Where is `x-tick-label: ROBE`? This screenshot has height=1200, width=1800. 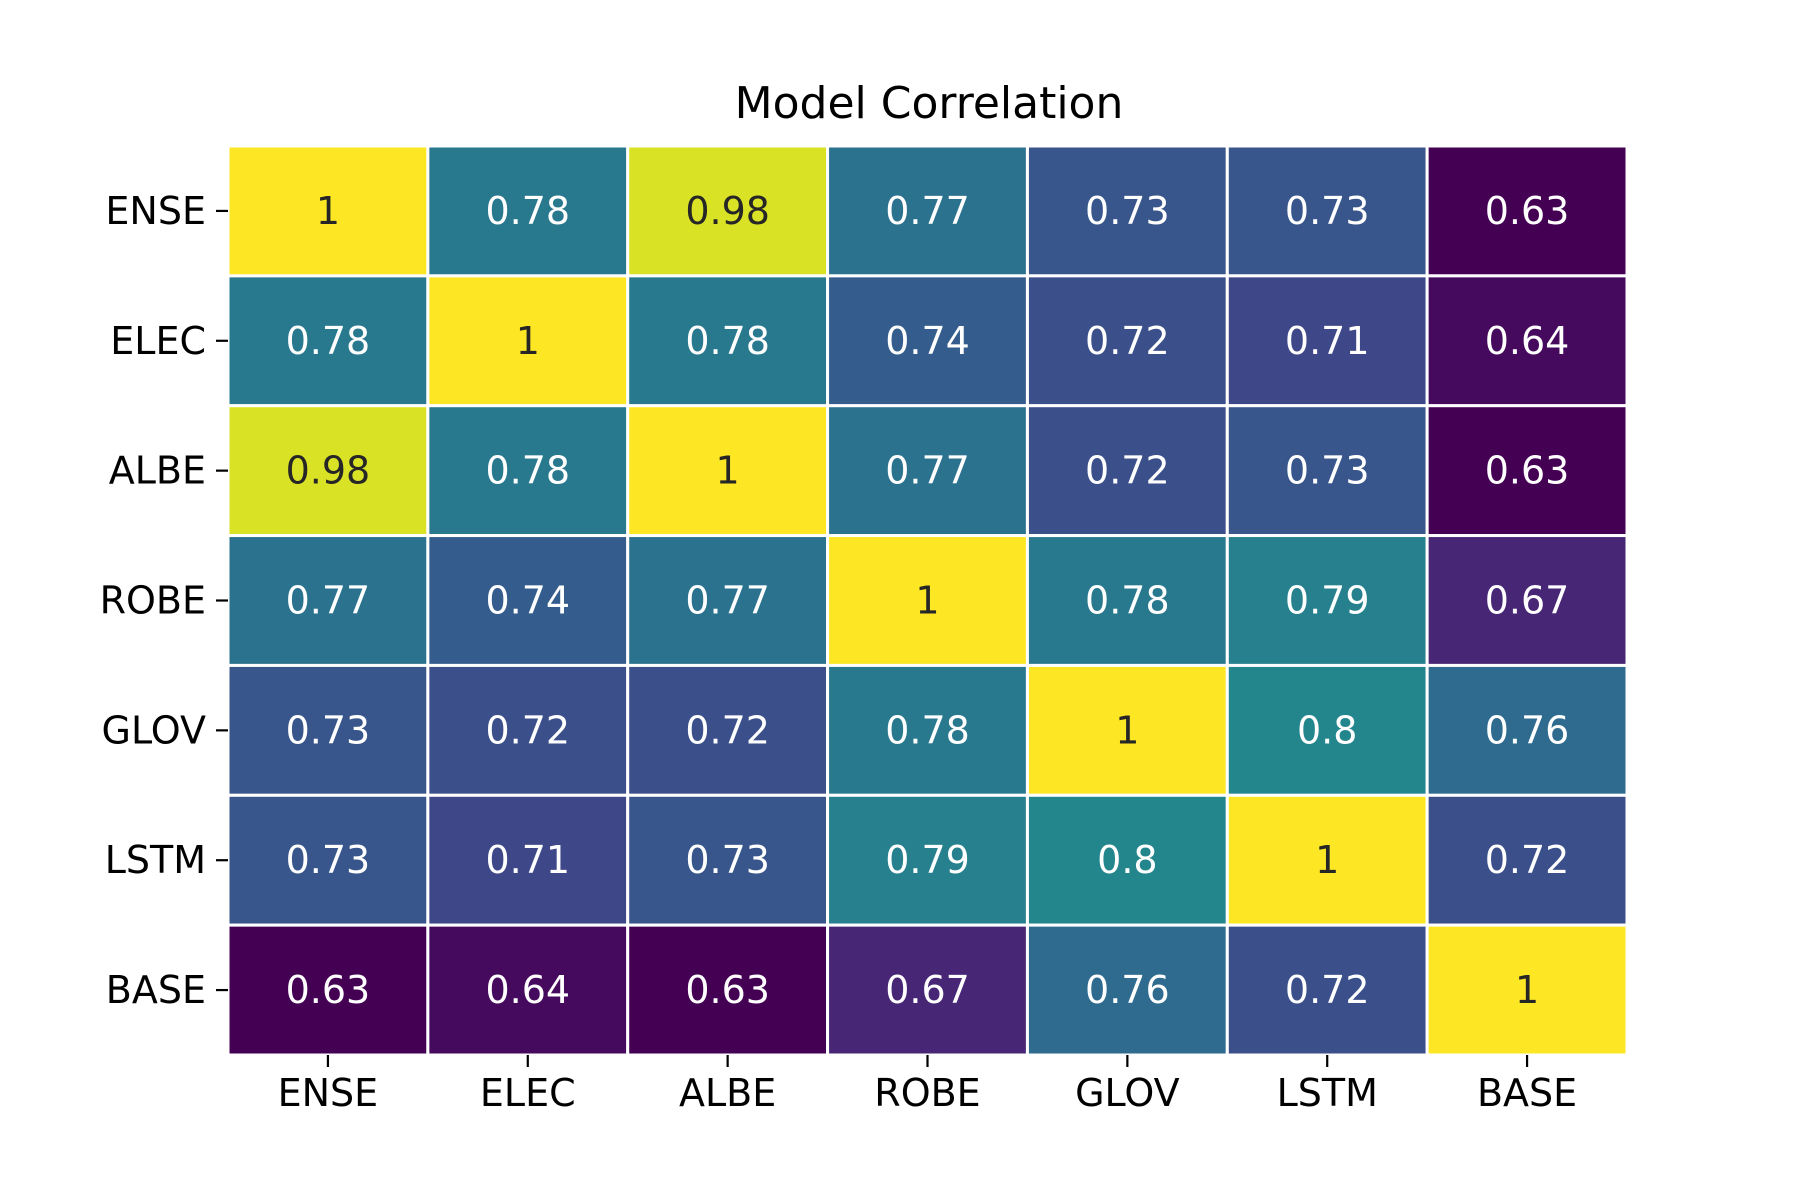 x-tick-label: ROBE is located at coordinates (927, 1093).